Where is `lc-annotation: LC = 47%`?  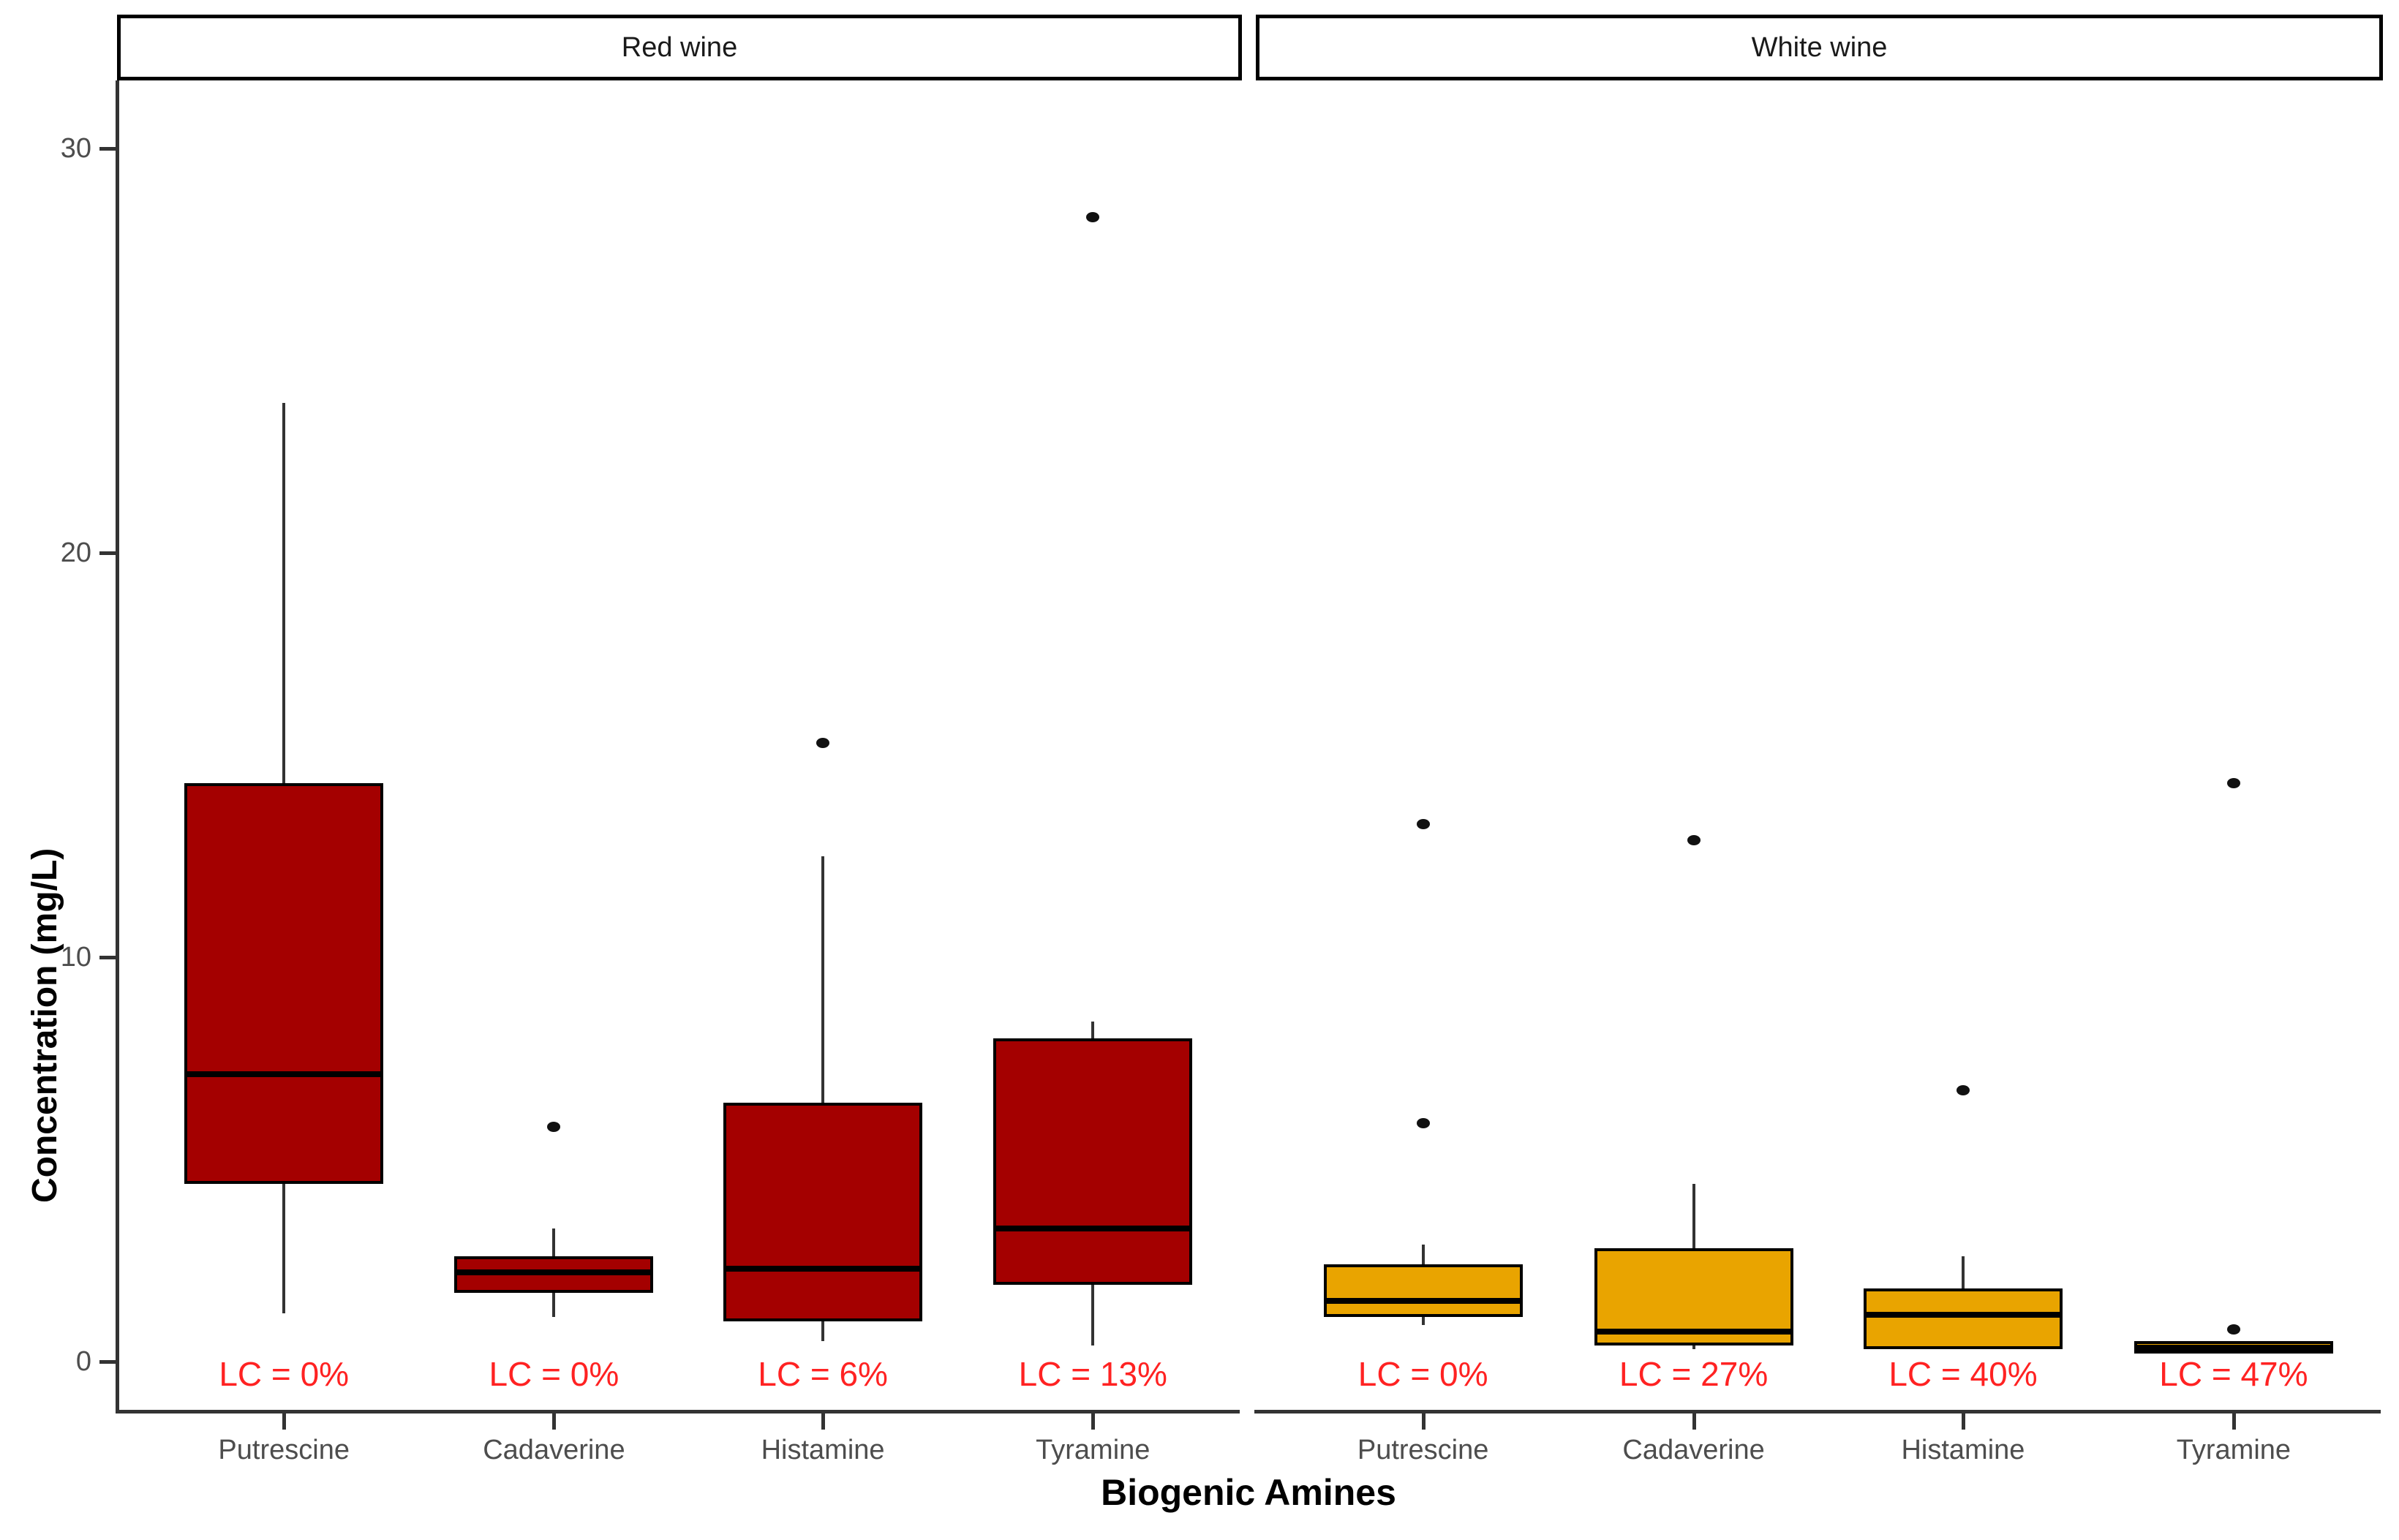 lc-annotation: LC = 47% is located at coordinates (2233, 1374).